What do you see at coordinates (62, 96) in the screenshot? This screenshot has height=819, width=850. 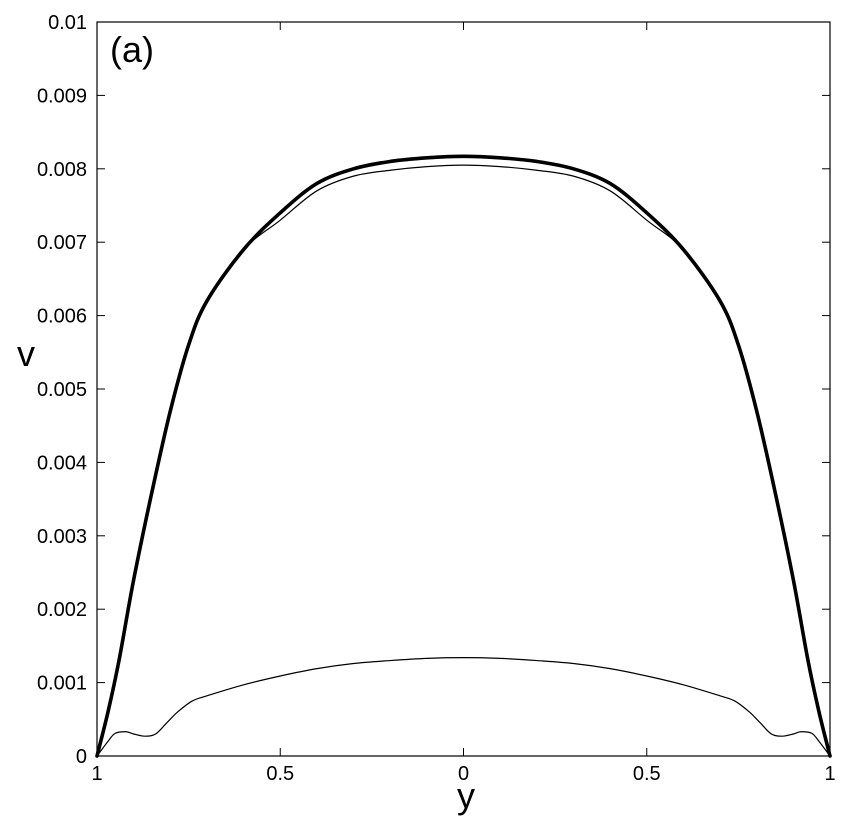 I see `y-tick-label: 0.009` at bounding box center [62, 96].